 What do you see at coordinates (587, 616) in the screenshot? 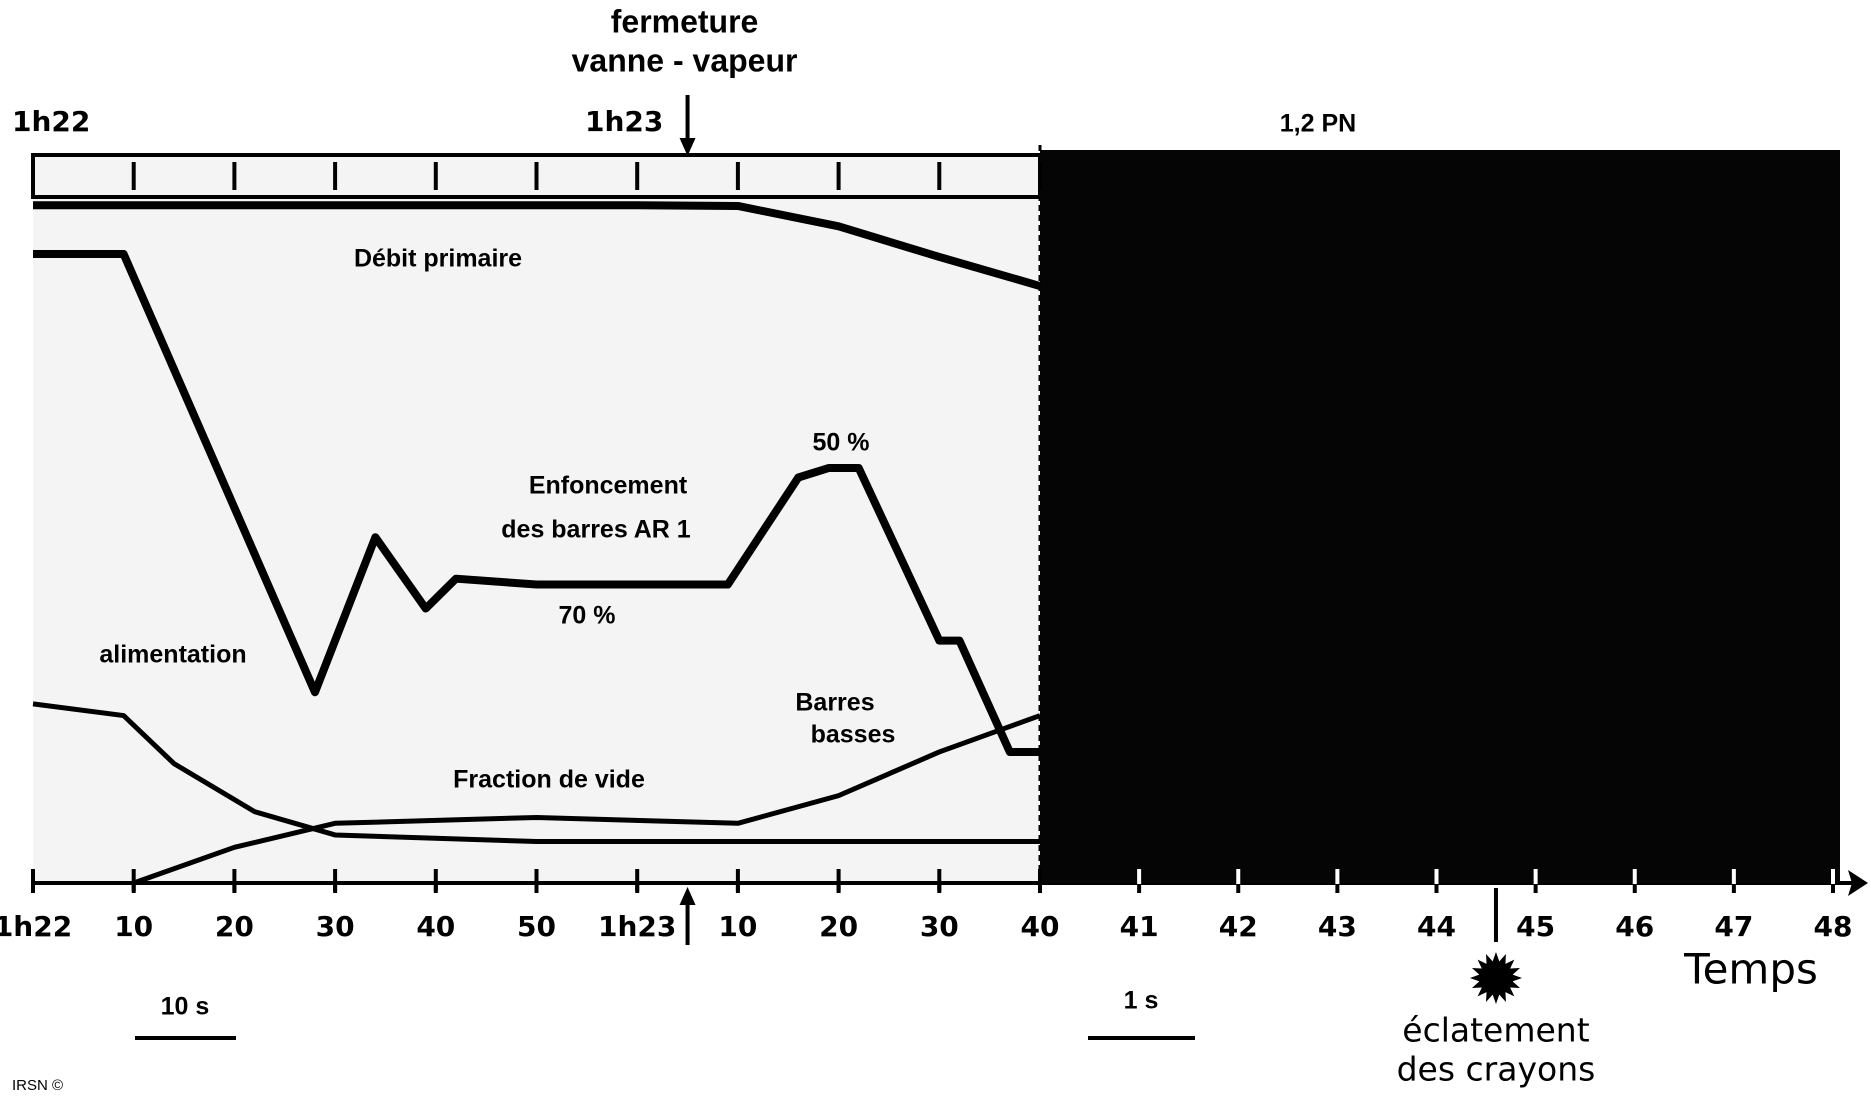
I see `annotation: 70 %` at bounding box center [587, 616].